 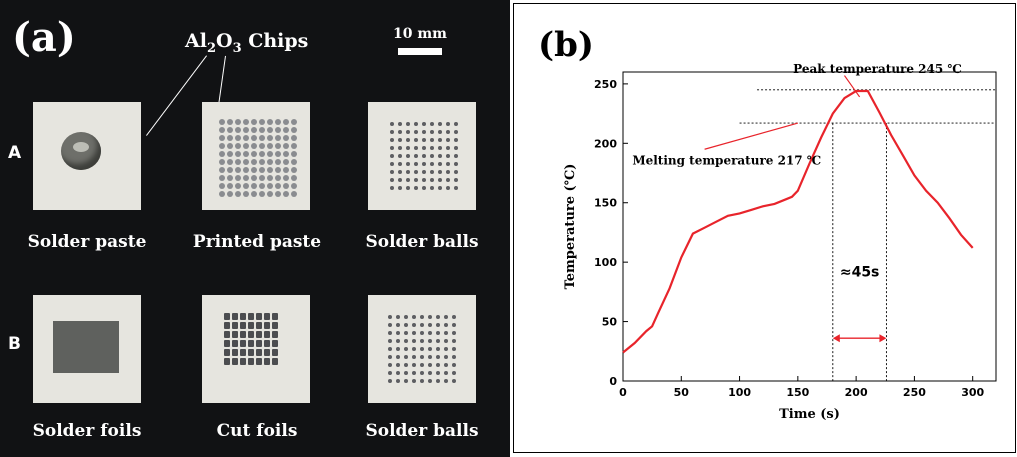 What do you see at coordinates (422, 431) in the screenshot?
I see `caption-solder-balls-b: Solder balls` at bounding box center [422, 431].